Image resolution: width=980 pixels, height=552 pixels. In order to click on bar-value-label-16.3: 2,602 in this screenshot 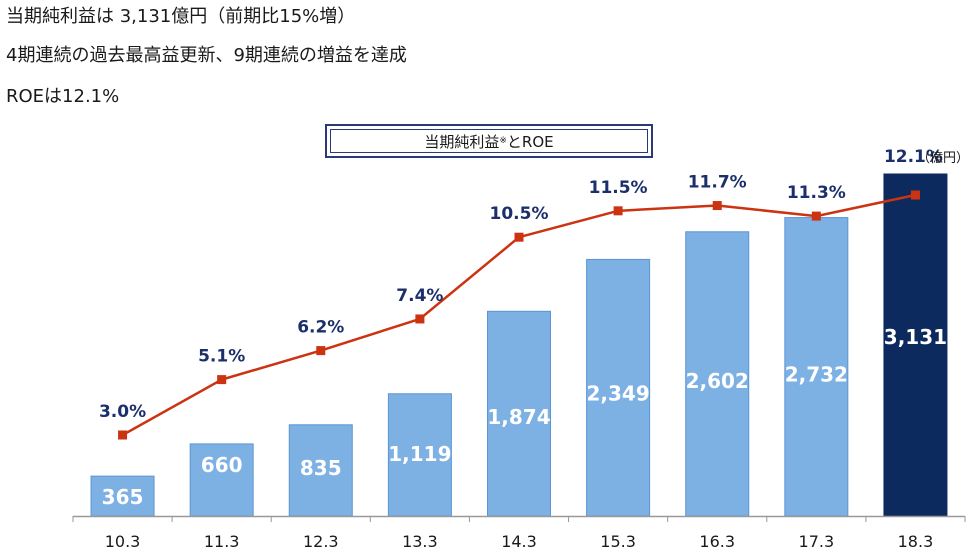, I will do `click(717, 381)`.